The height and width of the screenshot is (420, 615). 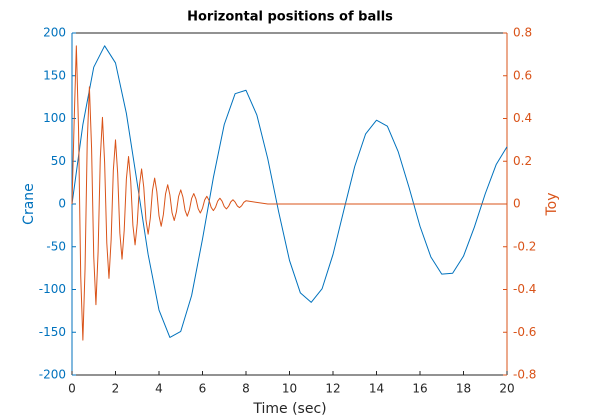 What do you see at coordinates (522, 33) in the screenshot?
I see `y2-tick-label: 0.8` at bounding box center [522, 33].